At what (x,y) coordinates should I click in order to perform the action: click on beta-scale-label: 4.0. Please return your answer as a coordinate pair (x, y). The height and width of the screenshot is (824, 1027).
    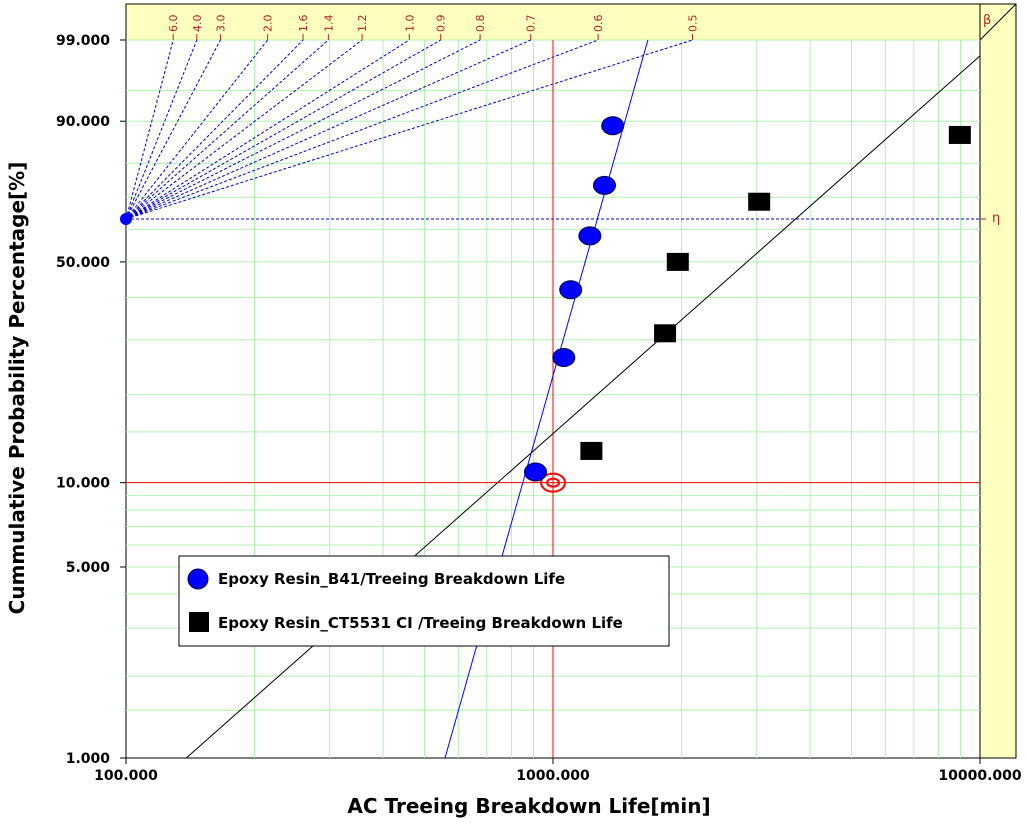
    Looking at the image, I should click on (197, 24).